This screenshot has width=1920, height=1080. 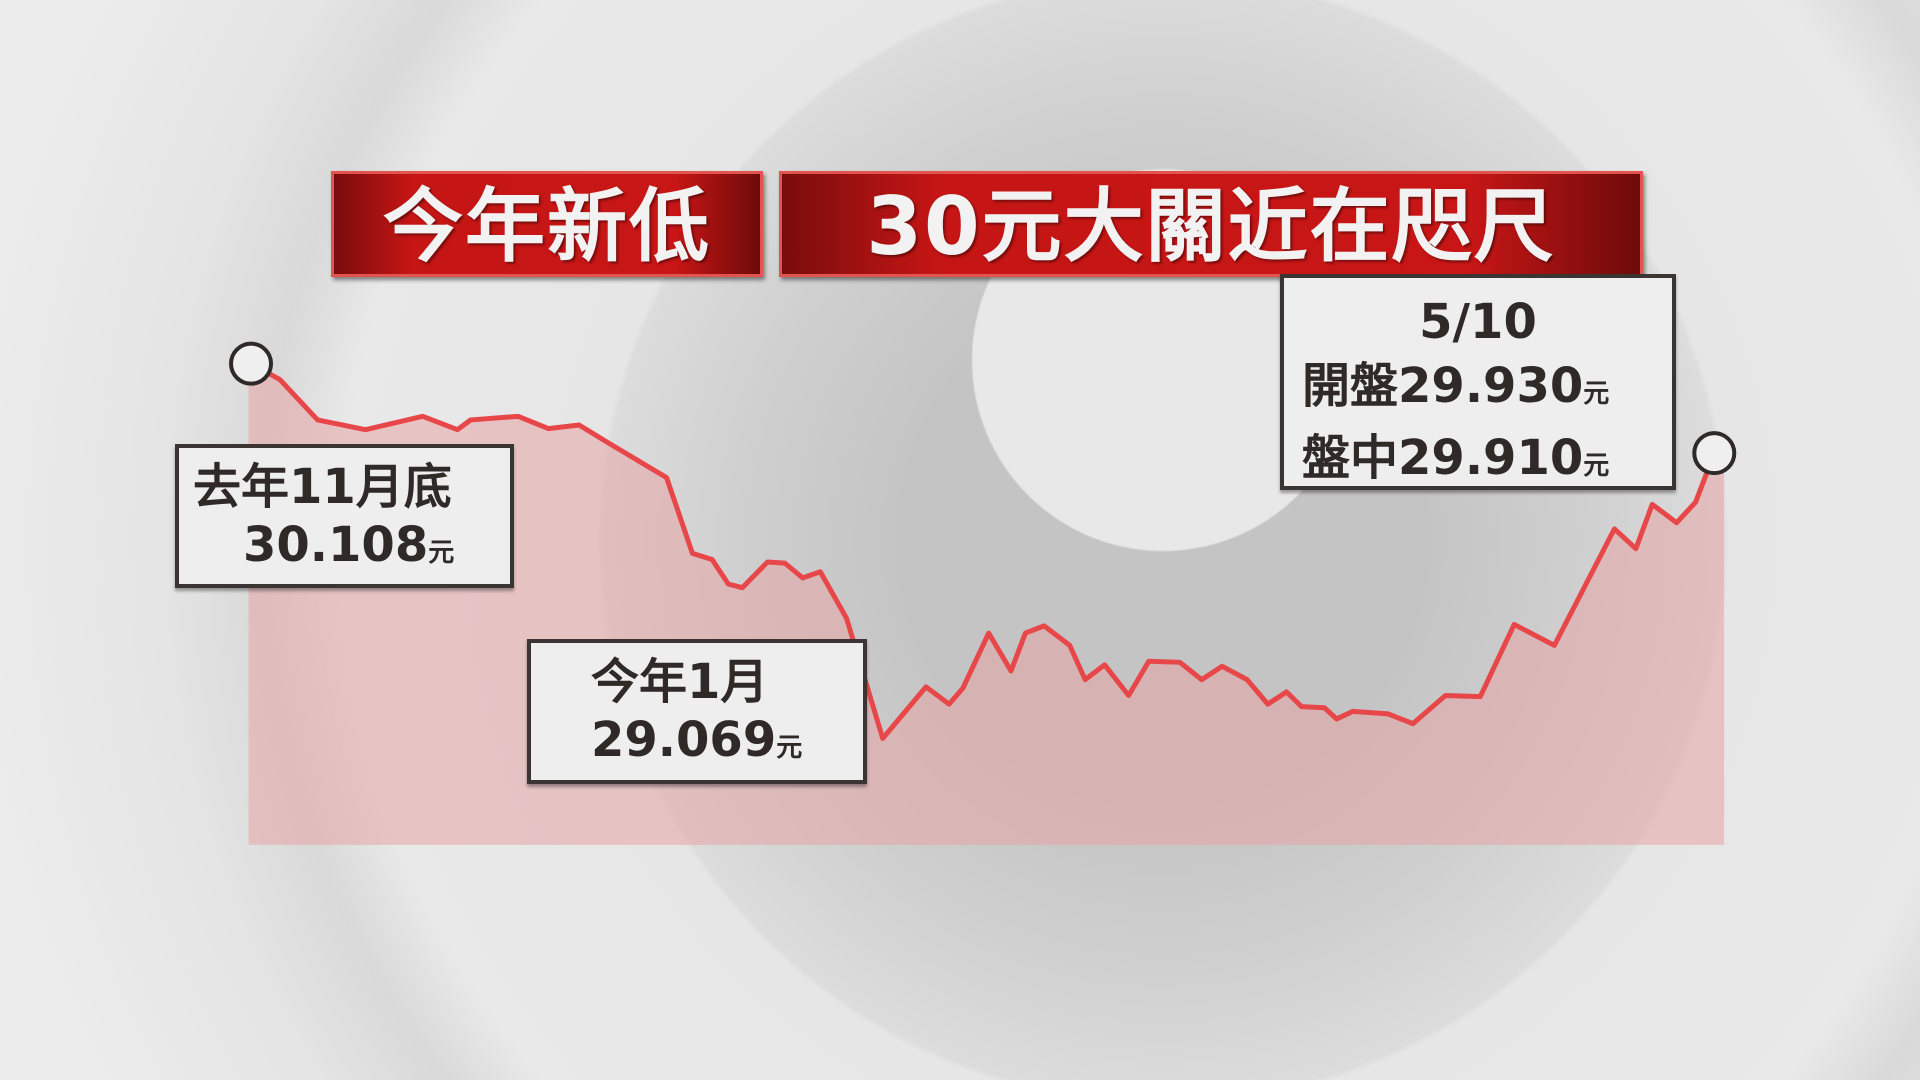 I want to click on headline-part1: 今年新低, so click(x=547, y=224).